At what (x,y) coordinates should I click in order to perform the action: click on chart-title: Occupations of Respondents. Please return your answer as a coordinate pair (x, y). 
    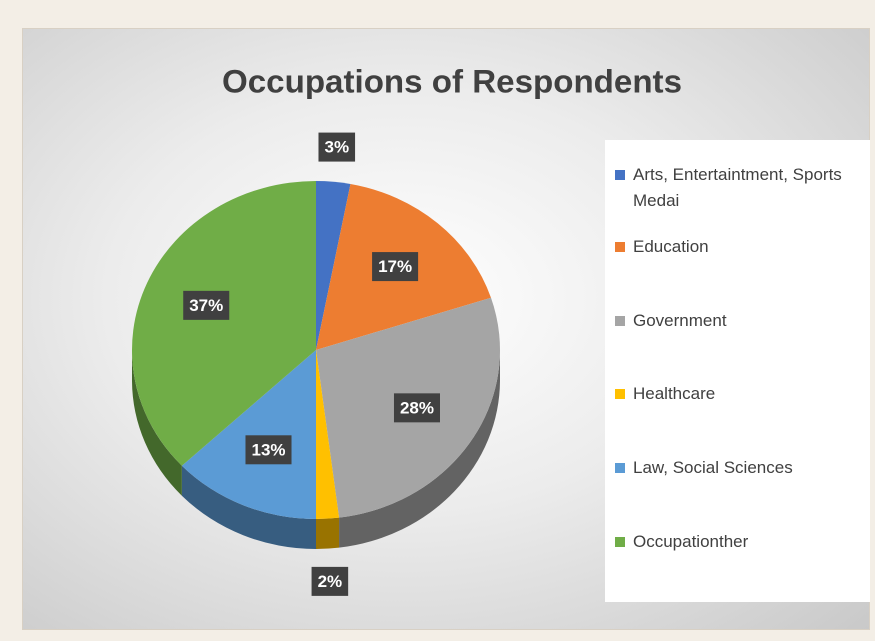
    Looking at the image, I should click on (452, 81).